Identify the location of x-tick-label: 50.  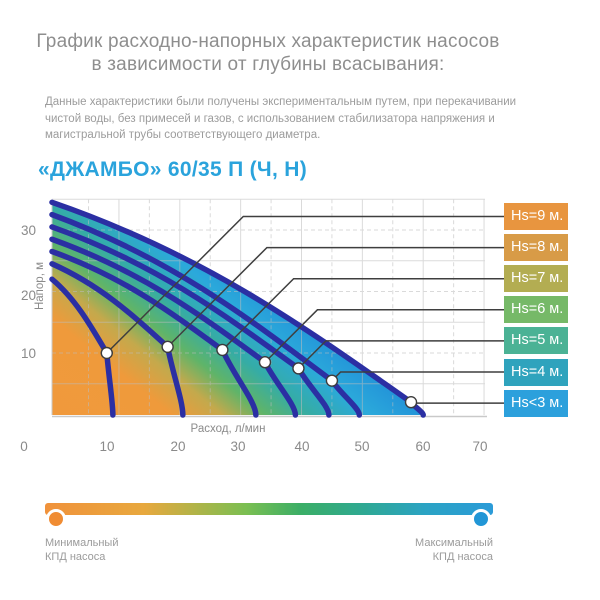
(361, 446).